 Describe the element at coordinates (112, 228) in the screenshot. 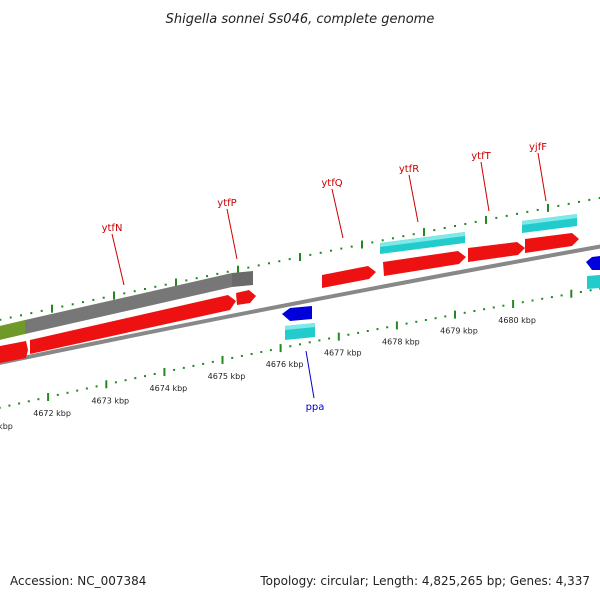

I see `svg-text: ytfN` at that location.